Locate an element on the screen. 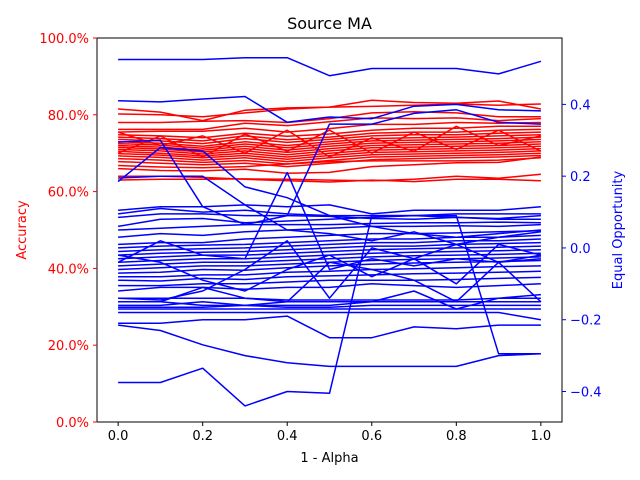 The width and height of the screenshot is (640, 480). x-tick-label: 0.6 is located at coordinates (371, 436).